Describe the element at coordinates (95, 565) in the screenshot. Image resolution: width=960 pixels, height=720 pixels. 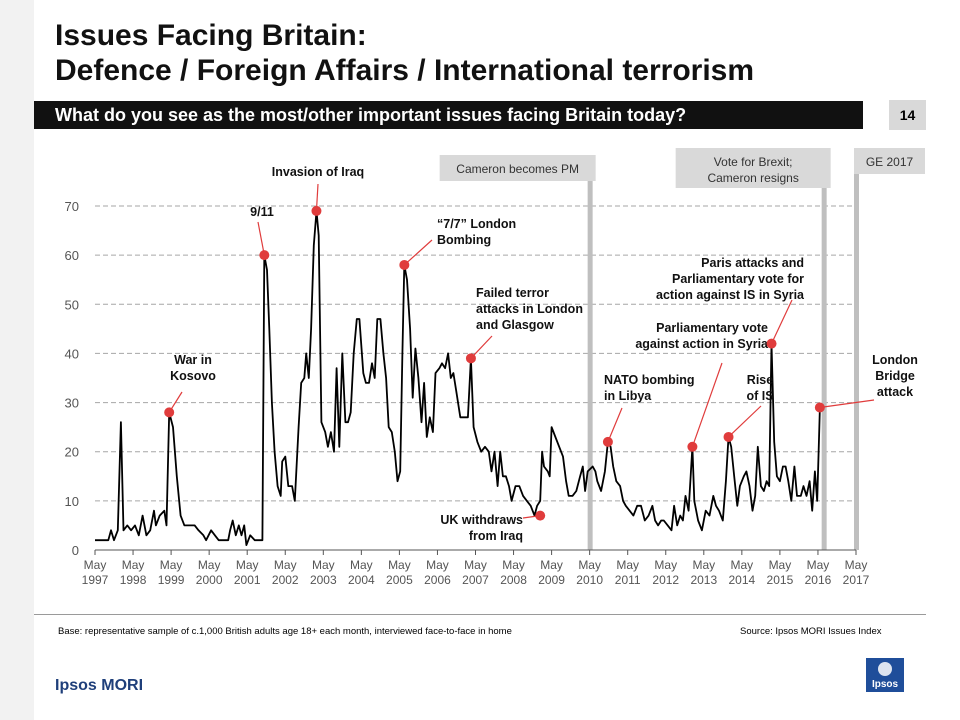
I see `x-tick-label-top-1997: May` at that location.